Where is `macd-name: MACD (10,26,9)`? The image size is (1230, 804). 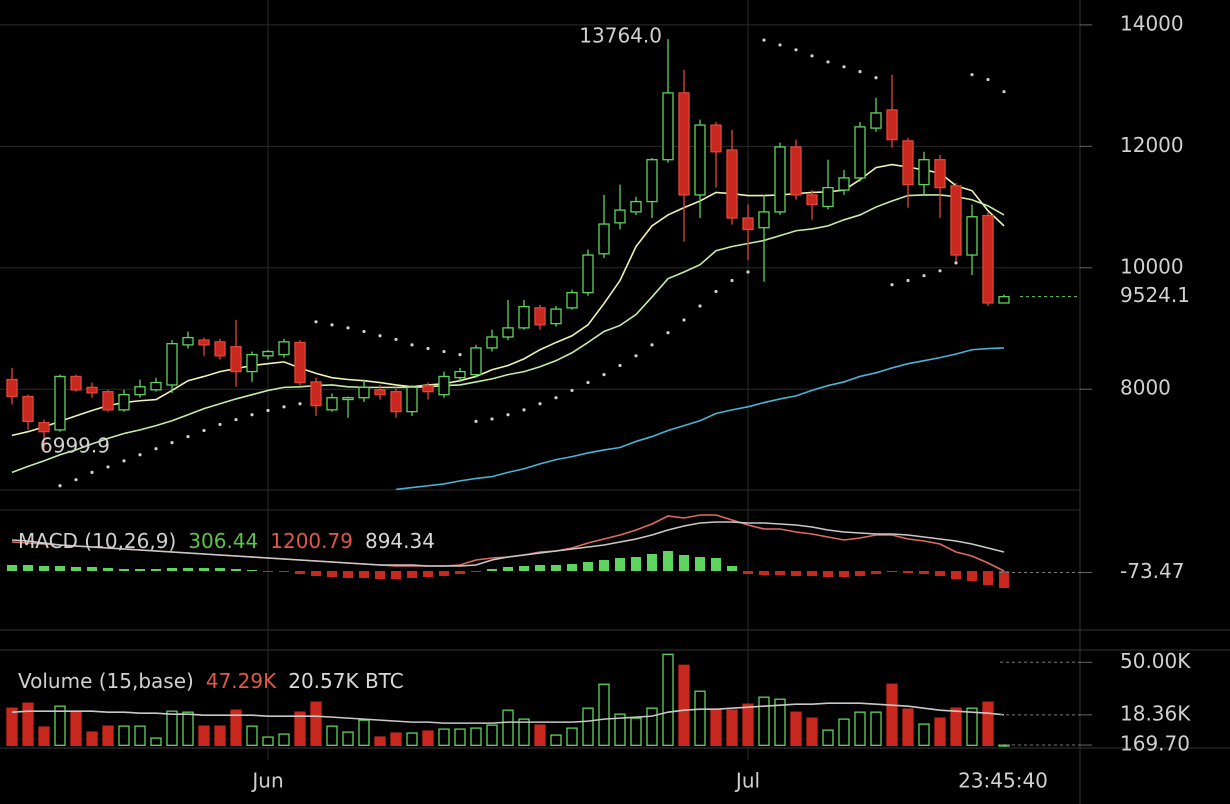
macd-name: MACD (10,26,9) is located at coordinates (97, 541).